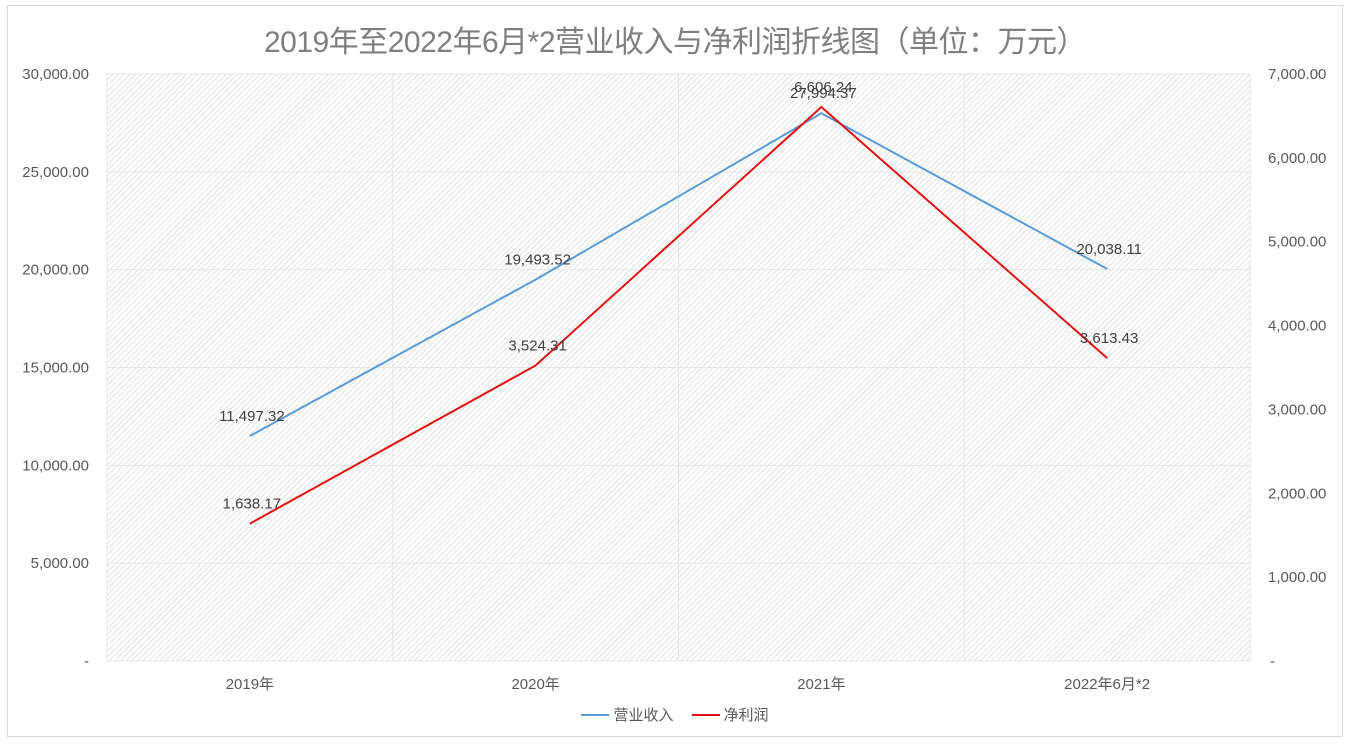 Image resolution: width=1350 pixels, height=746 pixels. What do you see at coordinates (675, 42) in the screenshot?
I see `chart-title: 2019年至2022年6月*2营业收入与净利润折线图（单位：万元）` at bounding box center [675, 42].